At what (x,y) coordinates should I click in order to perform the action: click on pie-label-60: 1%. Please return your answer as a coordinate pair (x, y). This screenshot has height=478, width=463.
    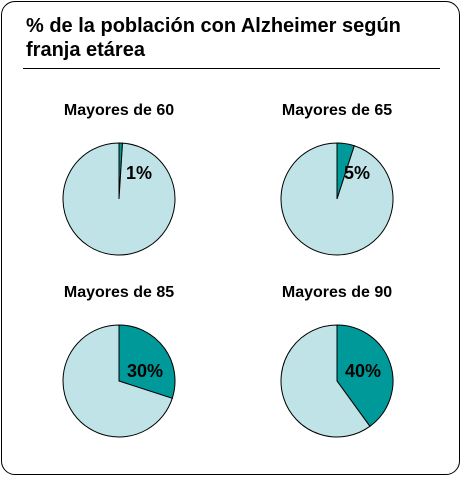
    Looking at the image, I should click on (139, 173).